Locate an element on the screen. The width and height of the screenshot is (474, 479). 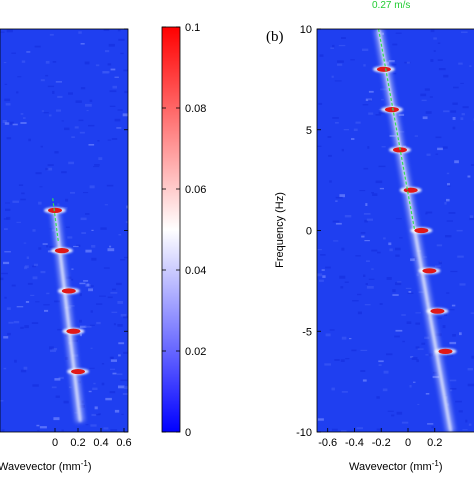
colorbar-tick-label: 0.1 is located at coordinates (192, 28).